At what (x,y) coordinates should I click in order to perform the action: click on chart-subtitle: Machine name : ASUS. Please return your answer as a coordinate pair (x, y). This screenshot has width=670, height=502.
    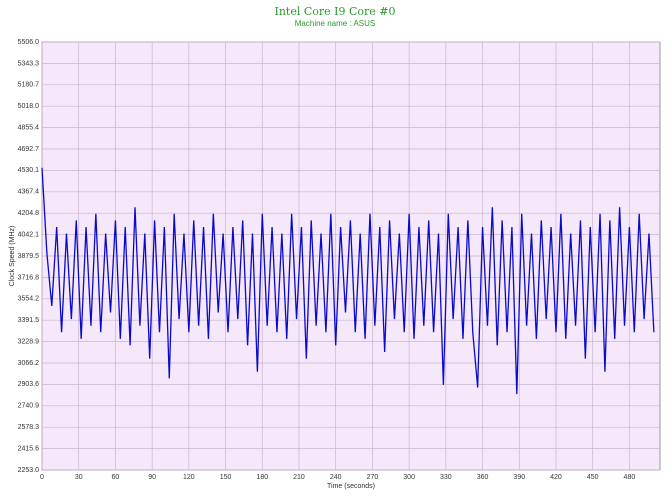
    Looking at the image, I should click on (335, 23).